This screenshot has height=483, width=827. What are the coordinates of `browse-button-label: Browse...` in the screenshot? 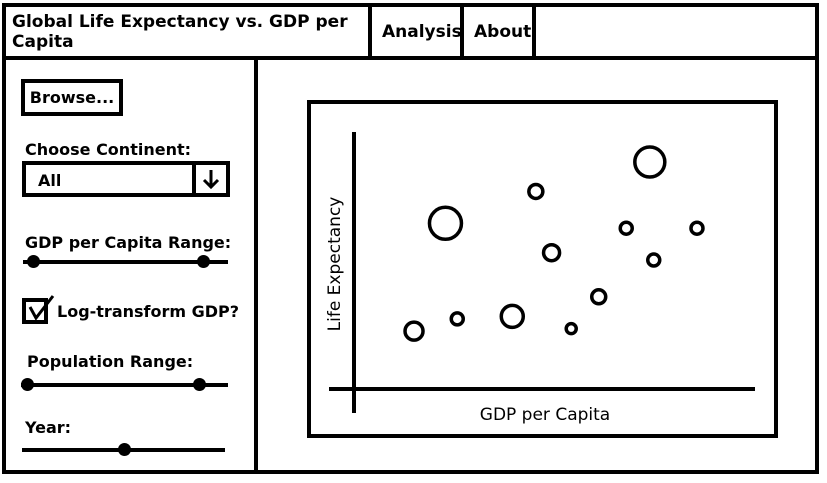 It's located at (72, 97).